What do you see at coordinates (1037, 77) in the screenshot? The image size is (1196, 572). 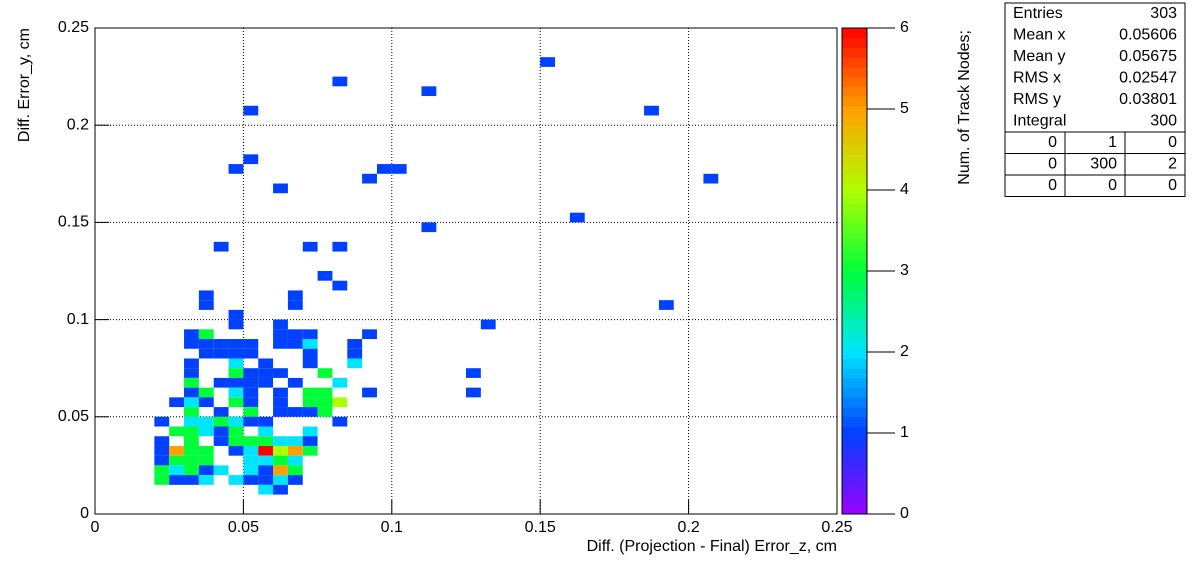 I see `stats-label: RMS x` at bounding box center [1037, 77].